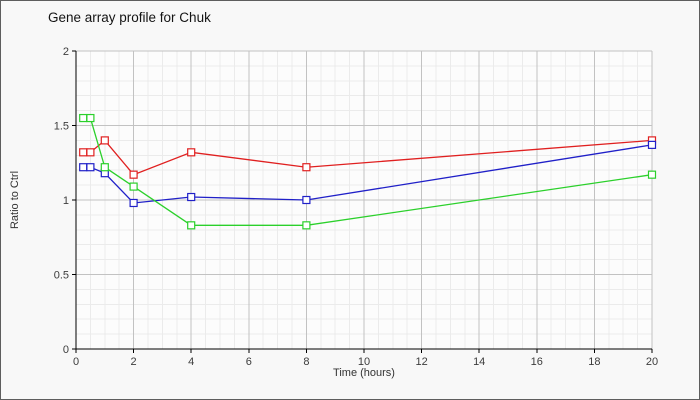 This screenshot has height=400, width=700. Describe the element at coordinates (191, 362) in the screenshot. I see `x-tick-label: 4` at that location.